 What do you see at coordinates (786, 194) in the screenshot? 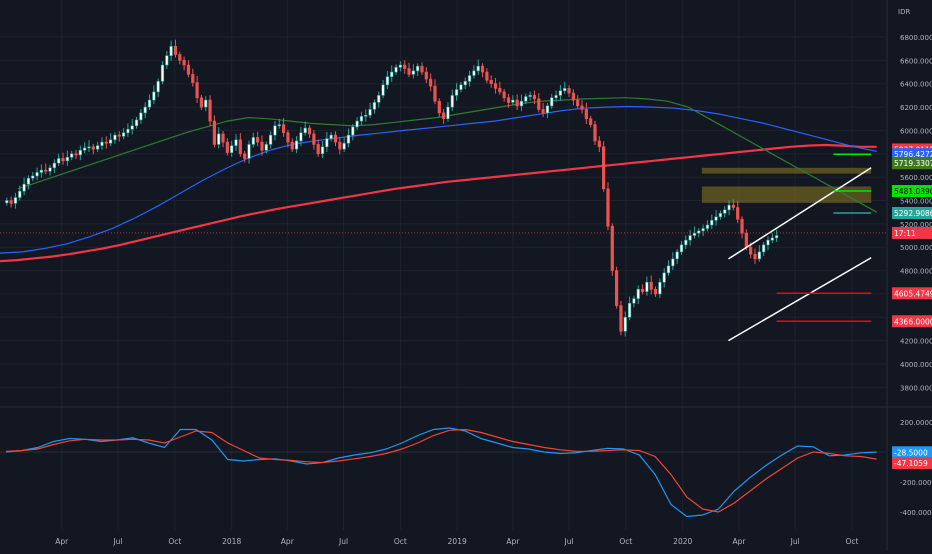
I see `resistance-zone` at bounding box center [786, 194].